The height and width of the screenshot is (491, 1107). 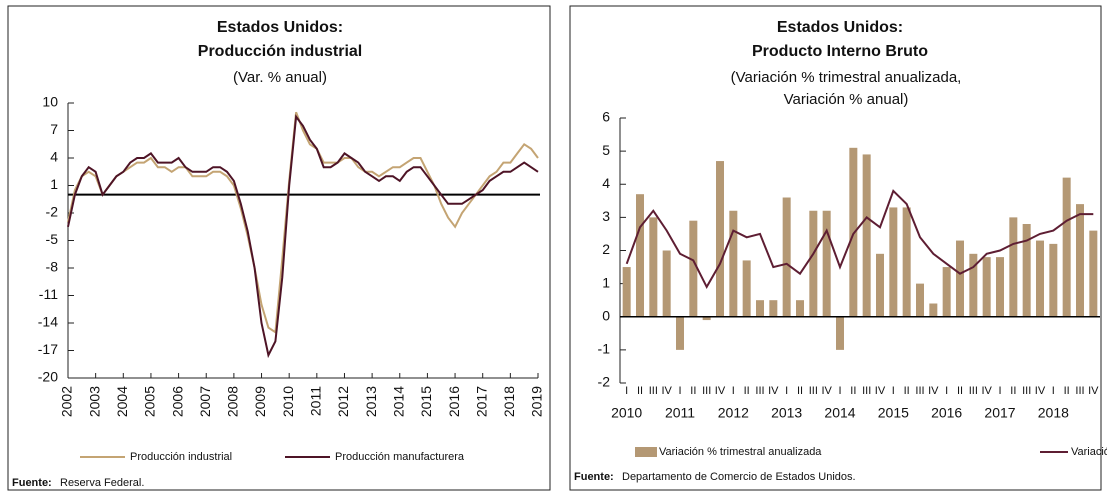 I want to click on y-tick-label: 0, so click(x=606, y=315).